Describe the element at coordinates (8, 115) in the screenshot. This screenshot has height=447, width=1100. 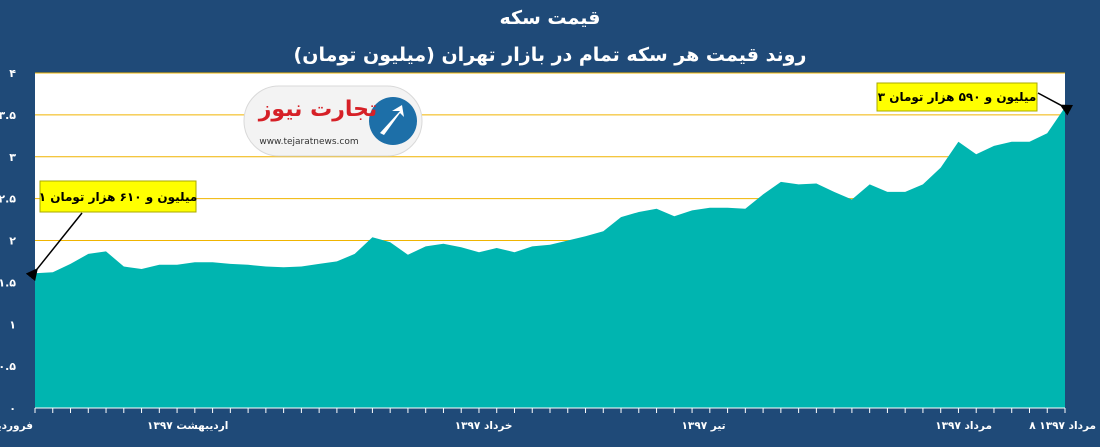
I see `y-tick-label: ۳.۵` at that location.